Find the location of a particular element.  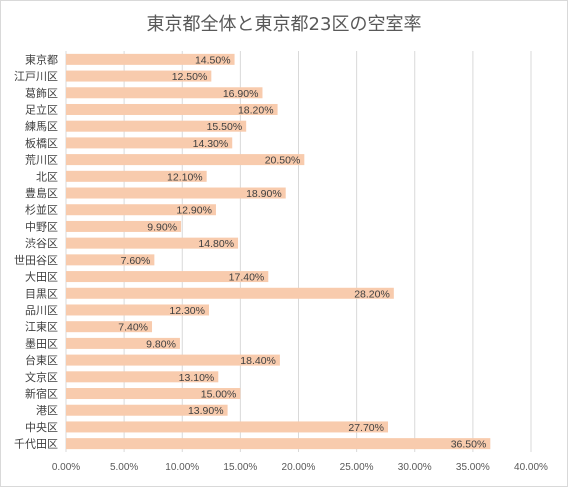

data-label: 14.30% is located at coordinates (211, 144).